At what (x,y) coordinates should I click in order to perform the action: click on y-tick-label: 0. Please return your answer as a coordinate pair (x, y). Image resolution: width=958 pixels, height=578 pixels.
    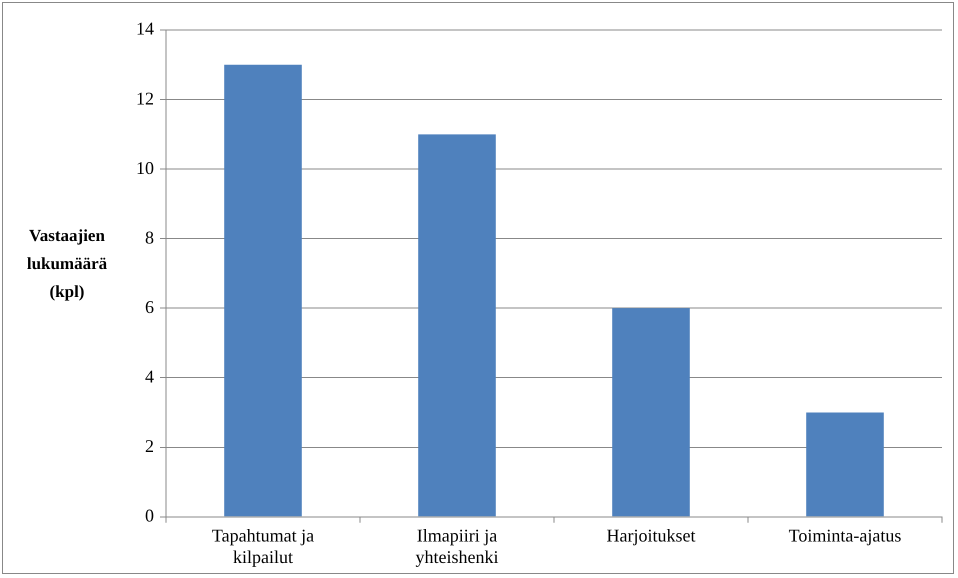
    Looking at the image, I should click on (149, 516).